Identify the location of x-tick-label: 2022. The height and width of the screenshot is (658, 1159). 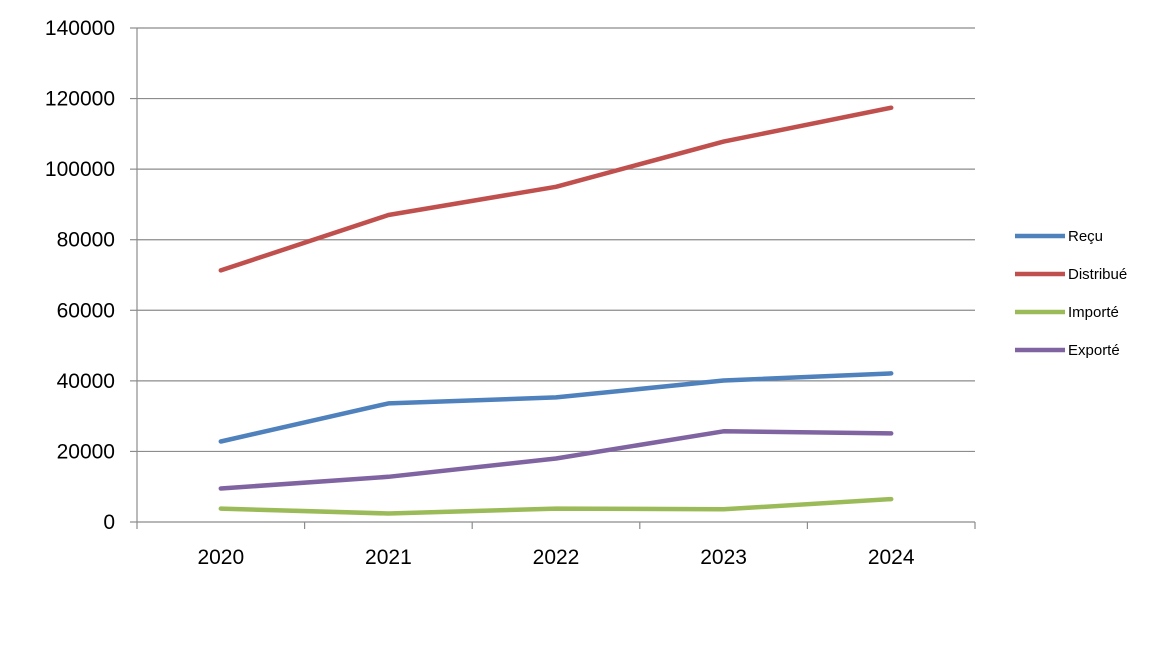
(556, 557).